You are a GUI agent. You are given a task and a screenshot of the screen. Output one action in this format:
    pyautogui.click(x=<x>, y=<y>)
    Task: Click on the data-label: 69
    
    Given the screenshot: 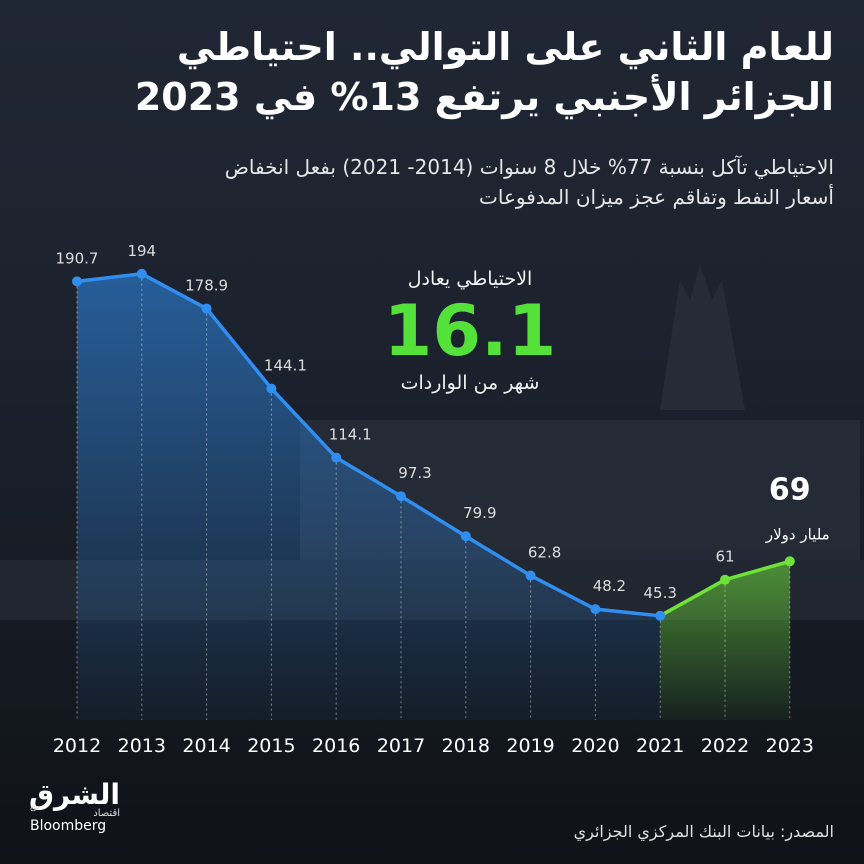 What is the action you would take?
    pyautogui.click(x=790, y=489)
    